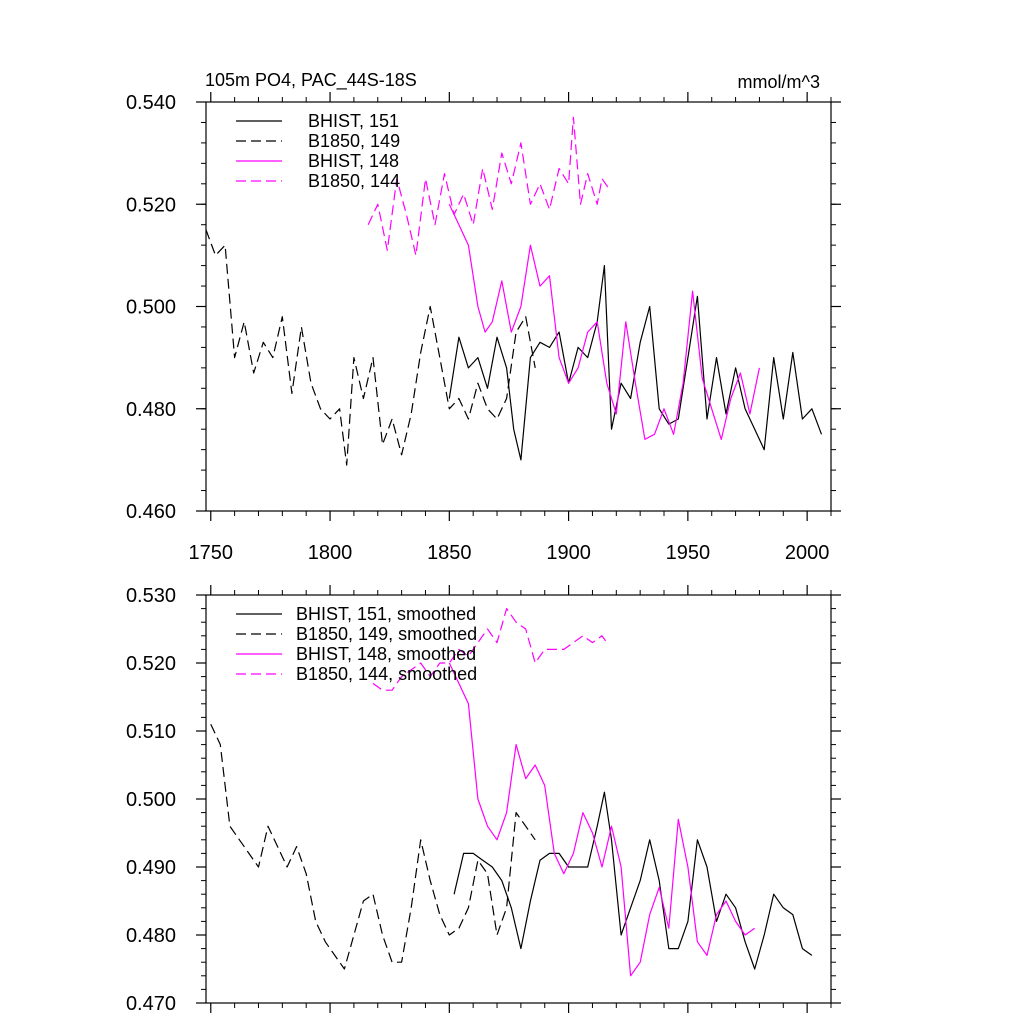 Image resolution: width=1024 pixels, height=1024 pixels. I want to click on legend-label: B1850, 144, so click(354, 181).